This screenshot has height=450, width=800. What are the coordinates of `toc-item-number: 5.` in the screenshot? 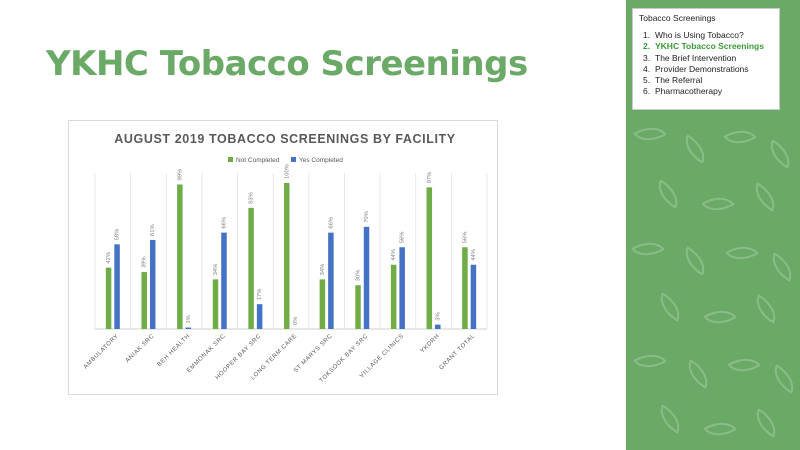 It's located at (647, 80).